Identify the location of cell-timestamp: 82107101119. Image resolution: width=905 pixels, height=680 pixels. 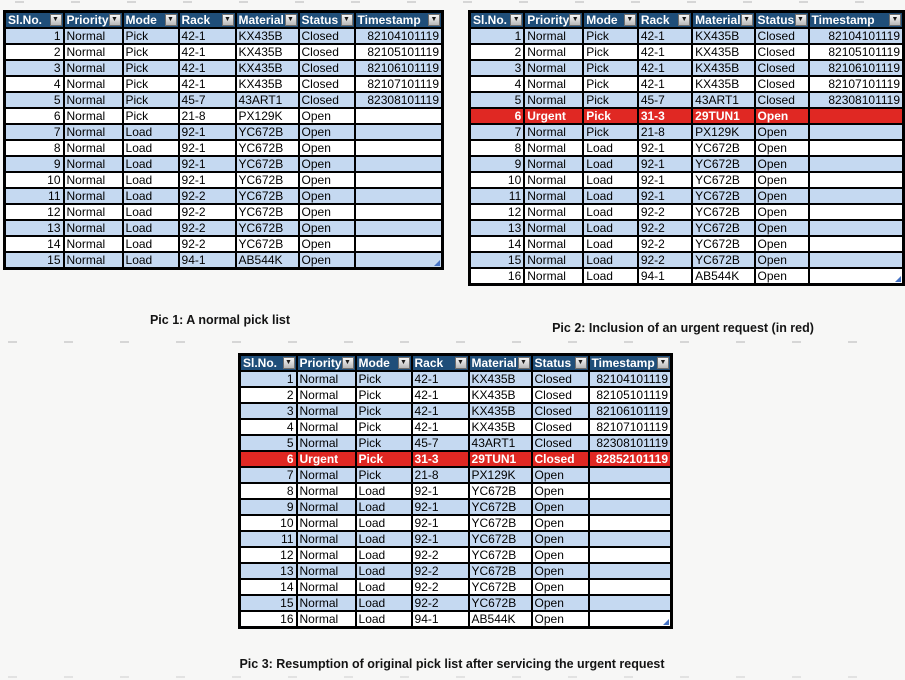
(856, 84).